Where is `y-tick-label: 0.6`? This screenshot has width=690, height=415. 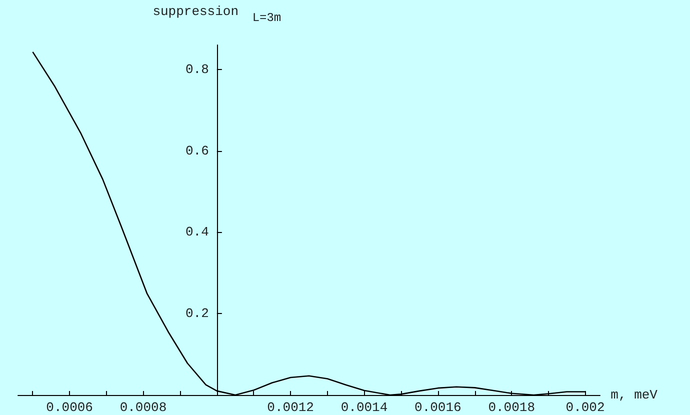
y-tick-label: 0.6 is located at coordinates (197, 150).